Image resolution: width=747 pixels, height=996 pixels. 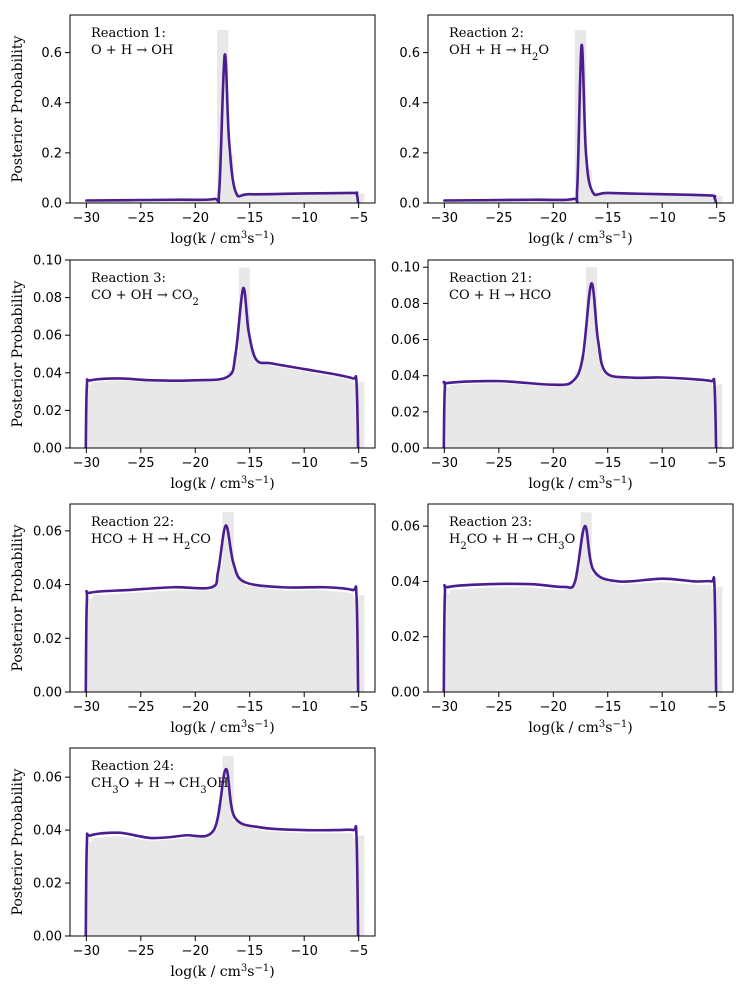 I want to click on x-tick-label: −10, so click(x=661, y=218).